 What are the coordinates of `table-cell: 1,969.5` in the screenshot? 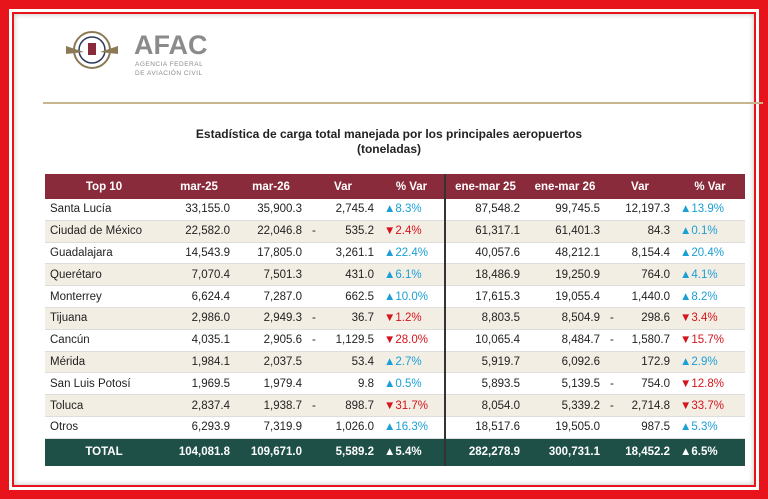 It's located at (199, 384).